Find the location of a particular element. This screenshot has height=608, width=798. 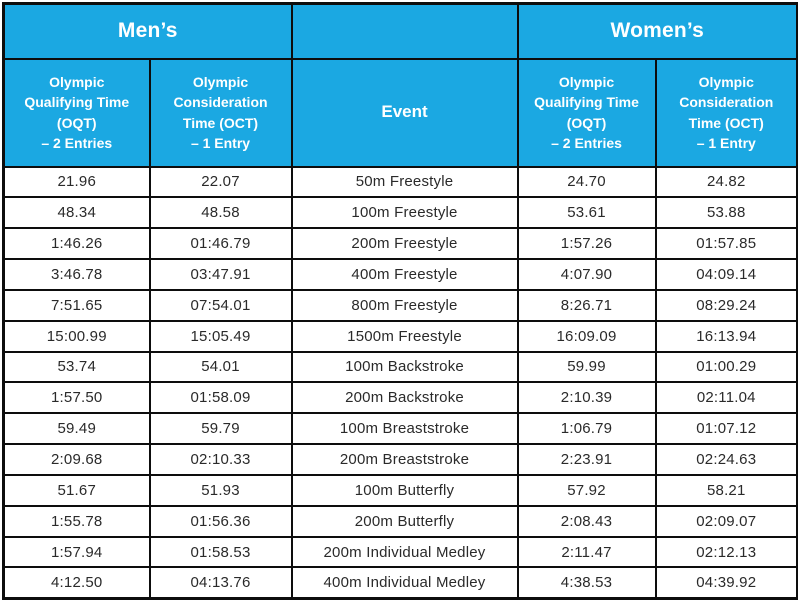

womens-oqt-cell: 2:11.47 is located at coordinates (586, 552).